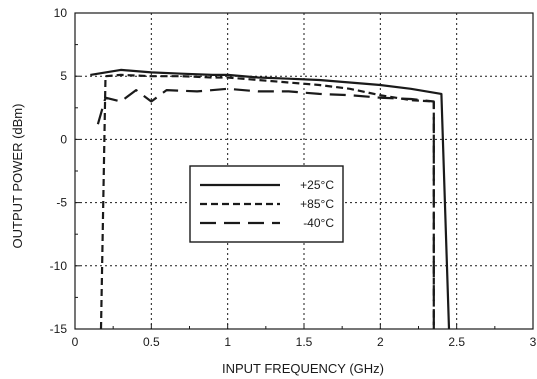 This screenshot has width=537, height=379. Describe the element at coordinates (59, 329) in the screenshot. I see `y-tick-label: -15` at that location.